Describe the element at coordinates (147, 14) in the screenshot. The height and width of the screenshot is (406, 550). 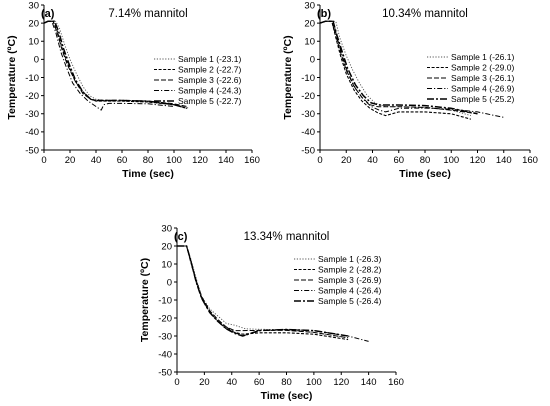
I see `panel-title: 7.14% mannitol` at that location.